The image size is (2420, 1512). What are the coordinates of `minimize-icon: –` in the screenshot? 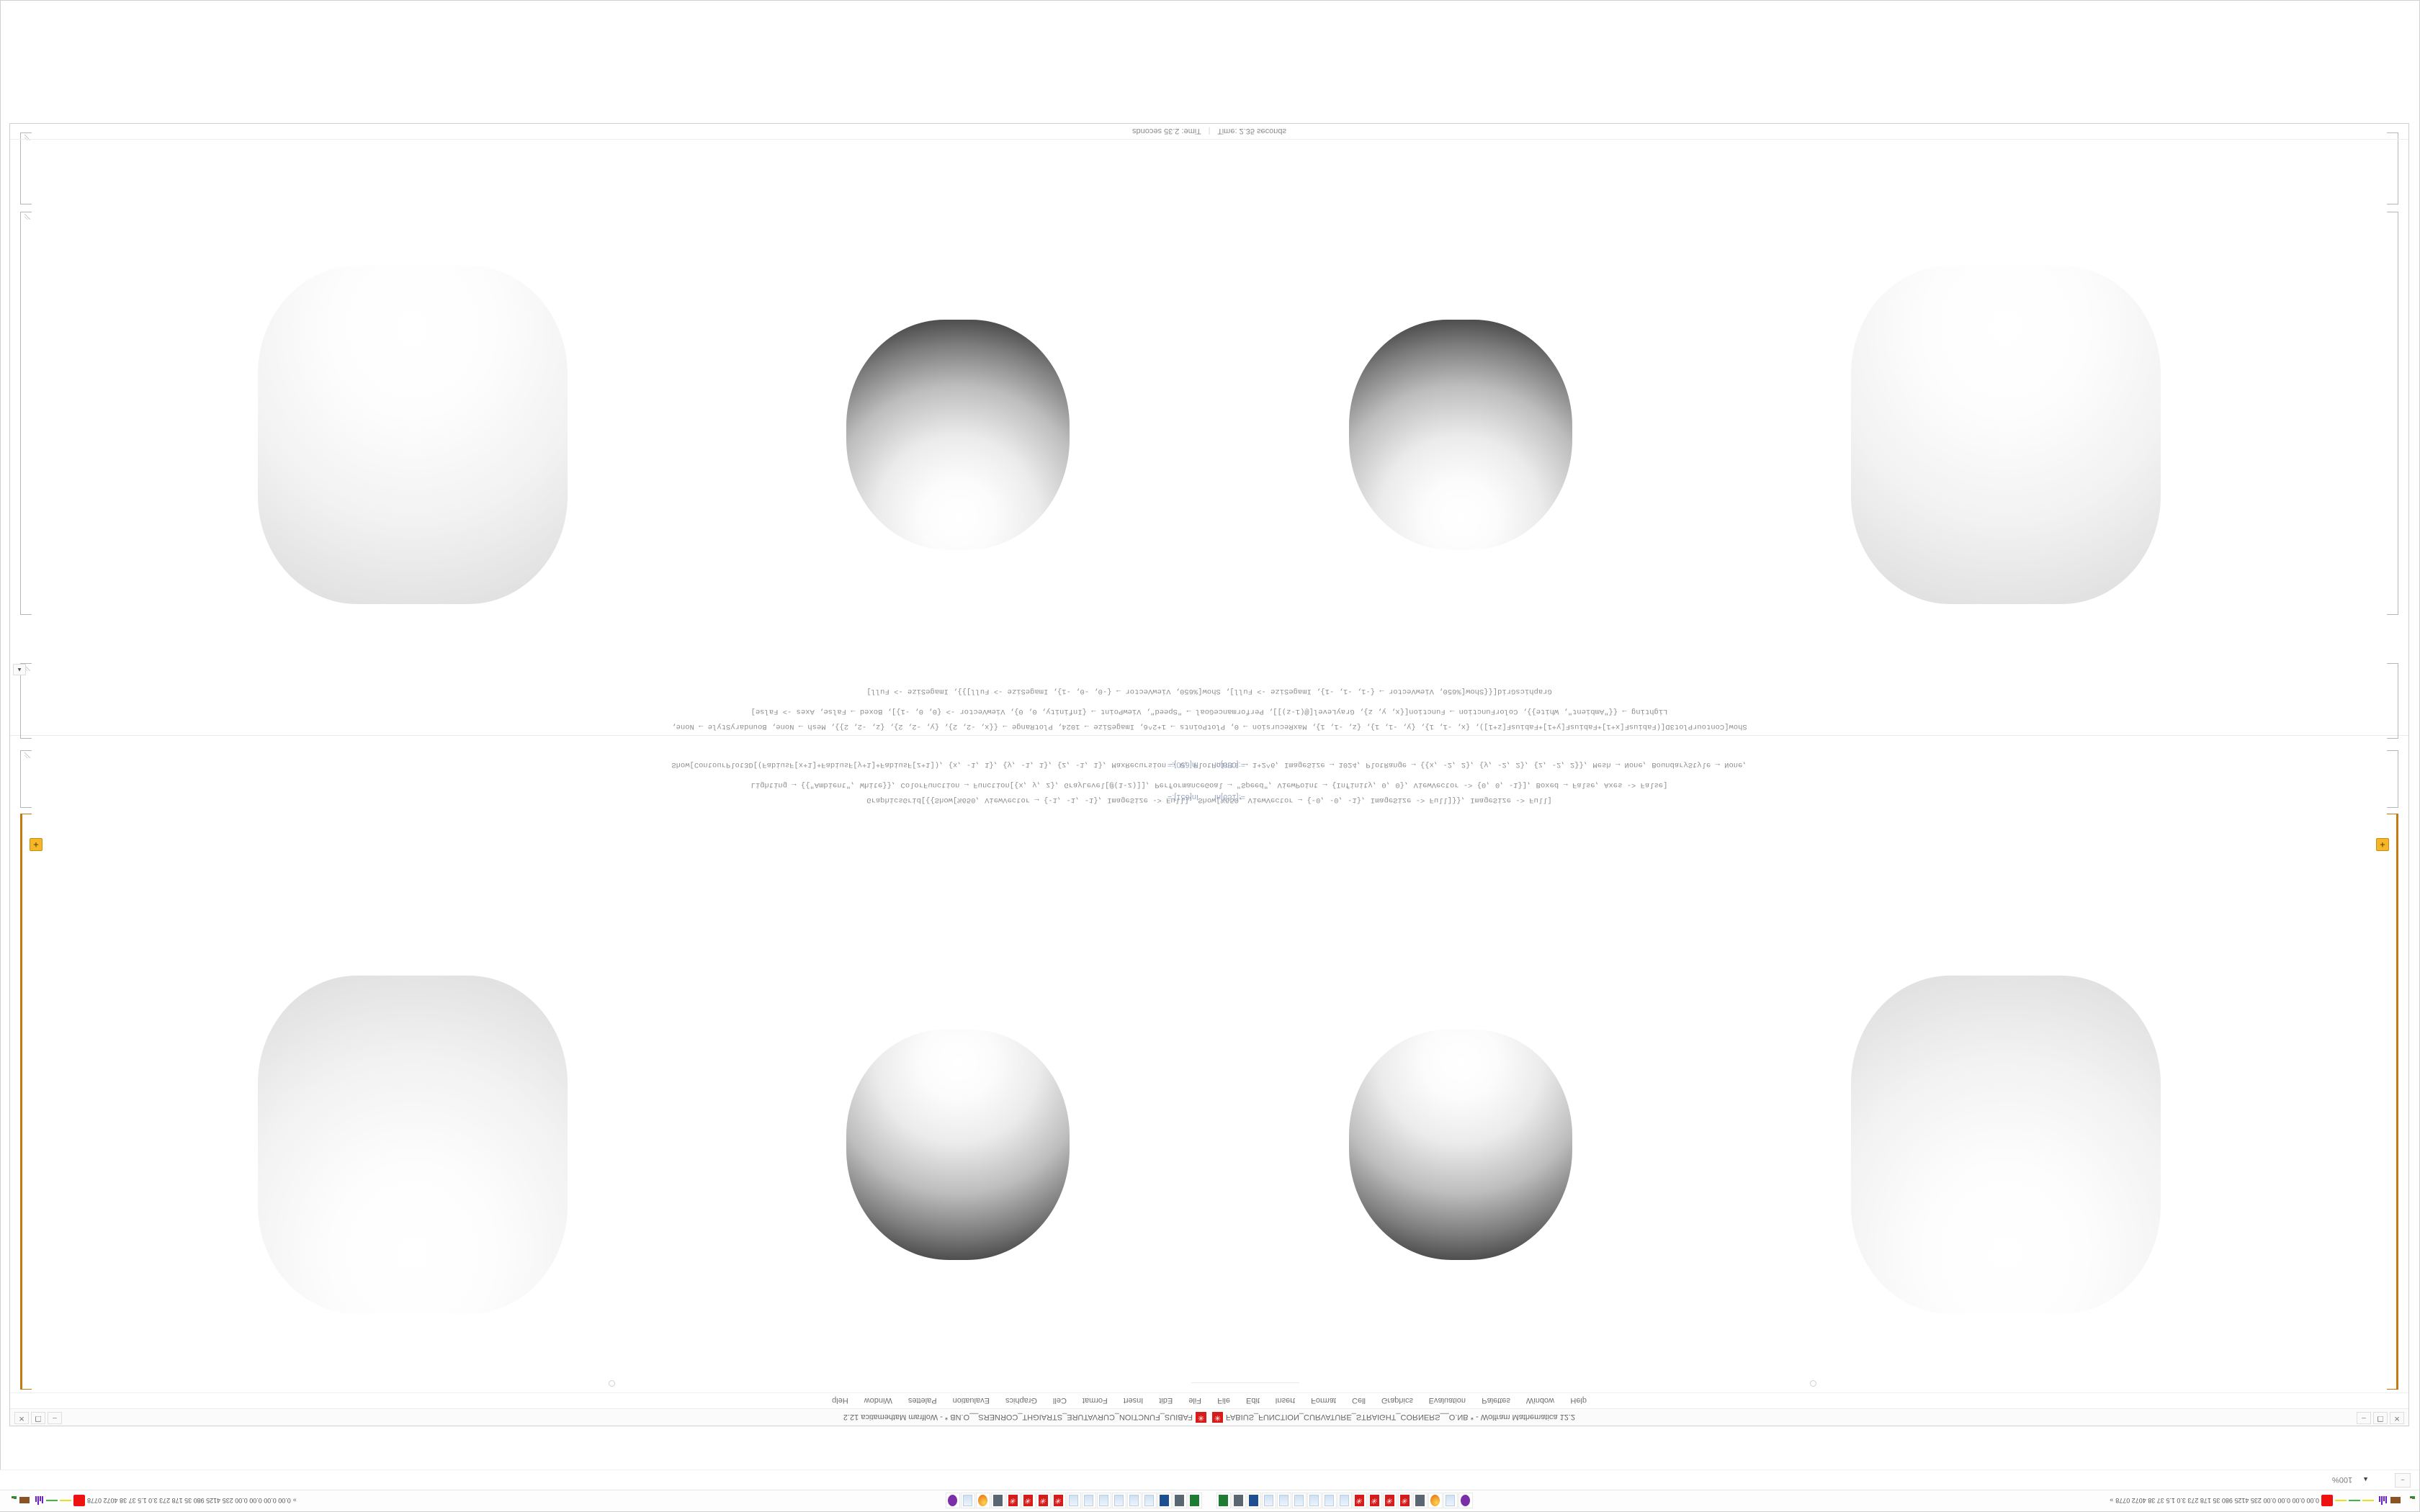 It's located at (2364, 1418).